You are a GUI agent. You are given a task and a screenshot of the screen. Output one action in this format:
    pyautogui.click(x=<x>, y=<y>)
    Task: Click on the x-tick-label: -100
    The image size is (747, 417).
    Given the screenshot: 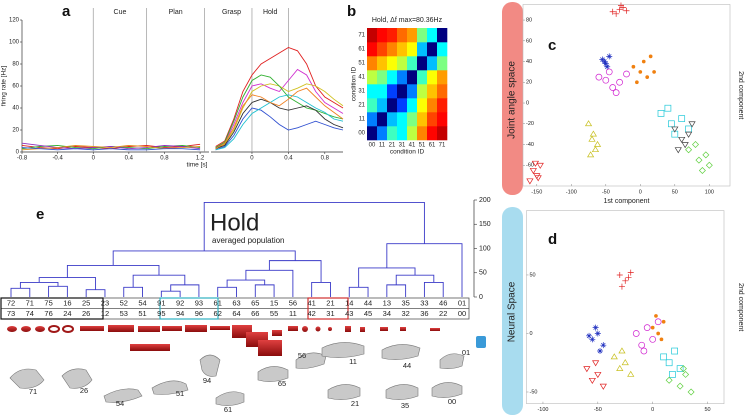 What is the action you would take?
    pyautogui.click(x=542, y=410)
    